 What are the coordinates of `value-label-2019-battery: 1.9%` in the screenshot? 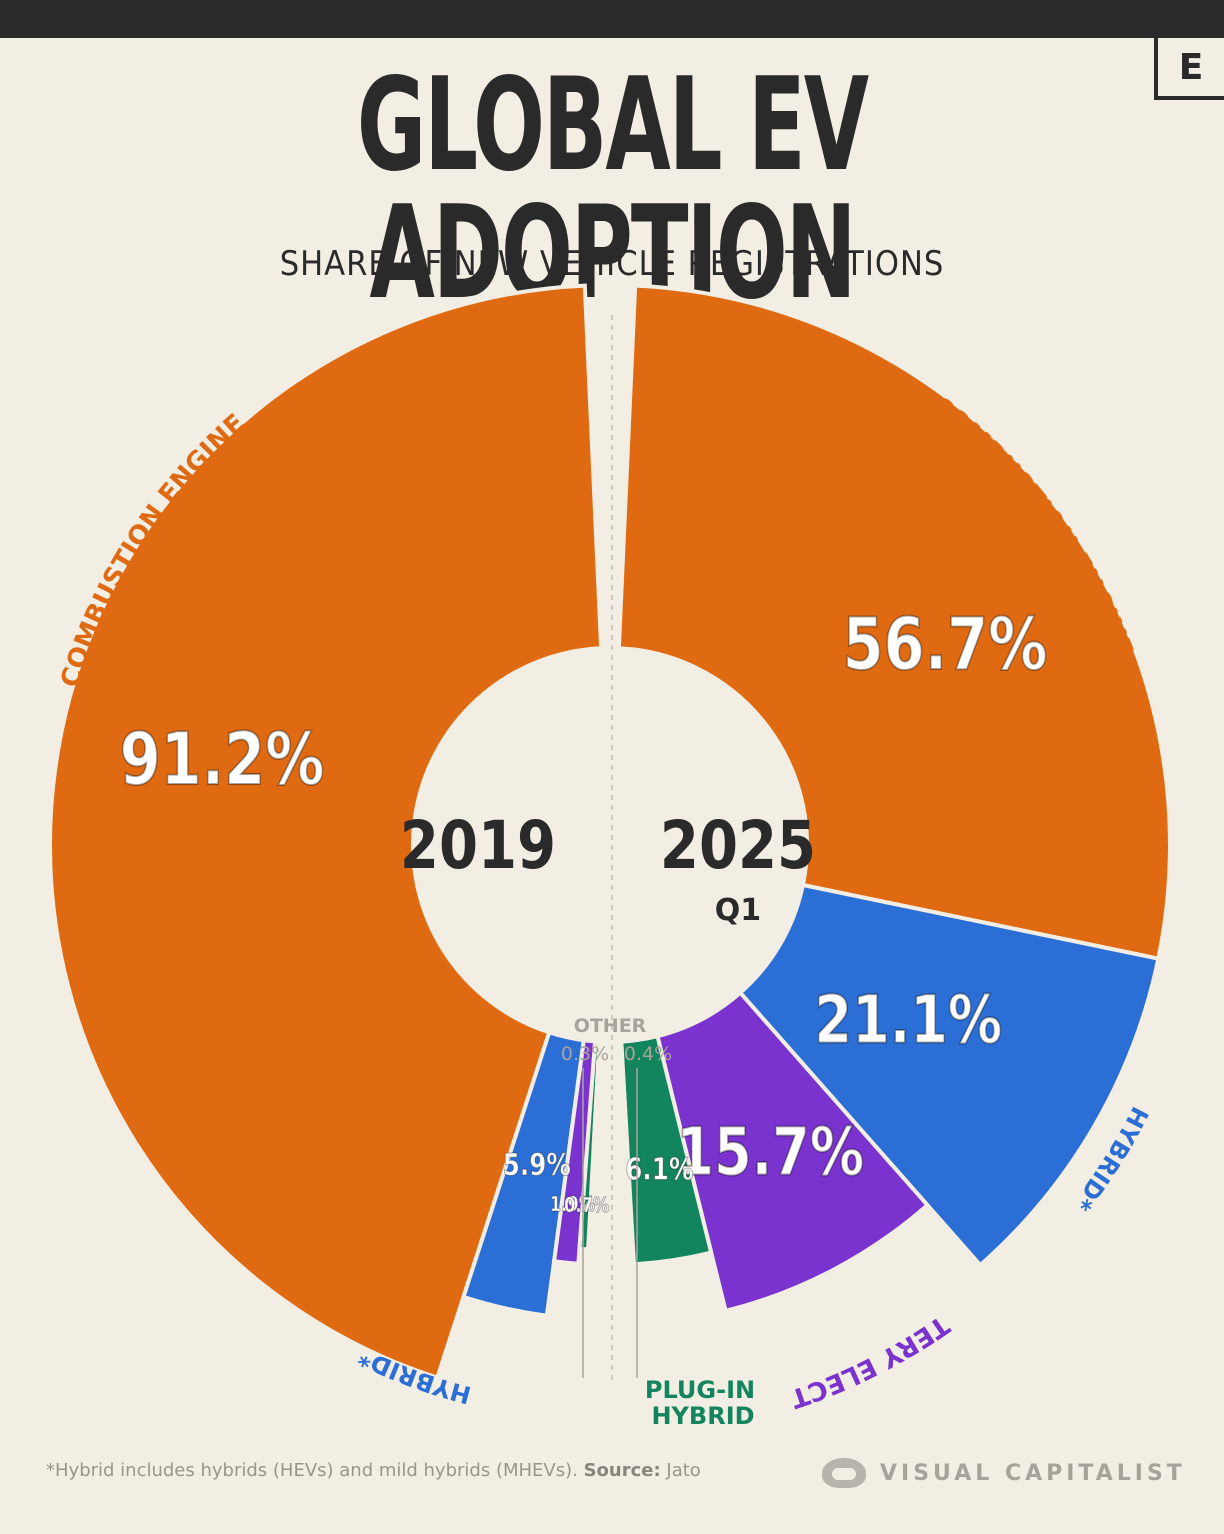 It's located at (572, 1205).